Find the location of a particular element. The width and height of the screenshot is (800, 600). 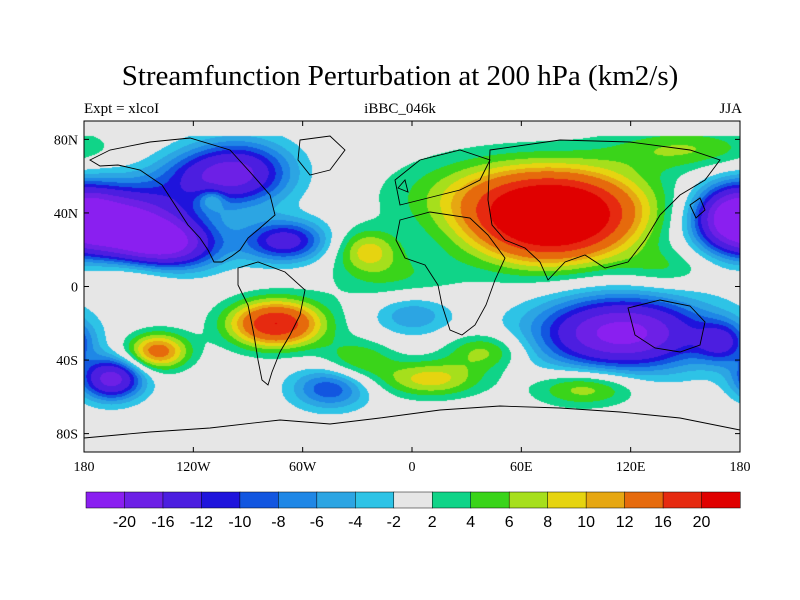

y-tick-label: 40N is located at coordinates (66, 214).